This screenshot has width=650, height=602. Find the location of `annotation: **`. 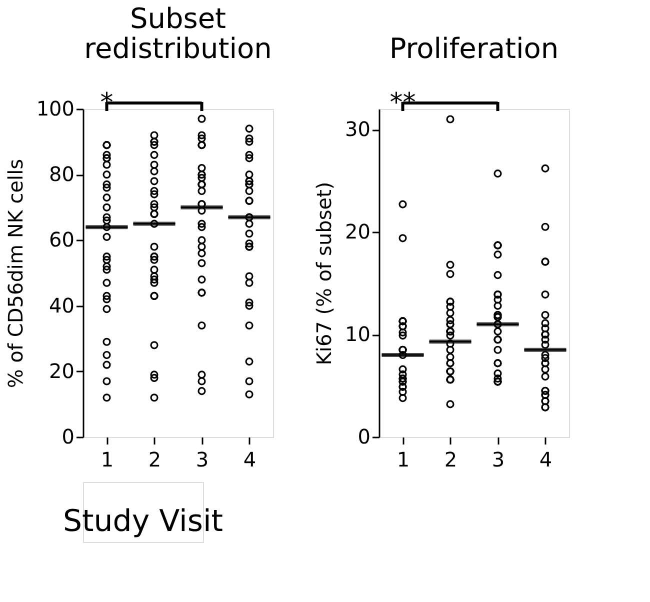

annotation: ** is located at coordinates (403, 103).